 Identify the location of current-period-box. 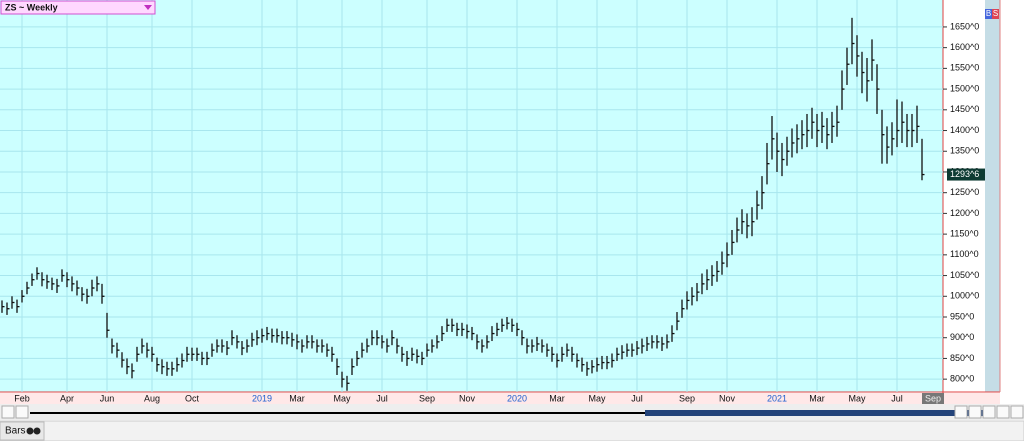
(933, 398).